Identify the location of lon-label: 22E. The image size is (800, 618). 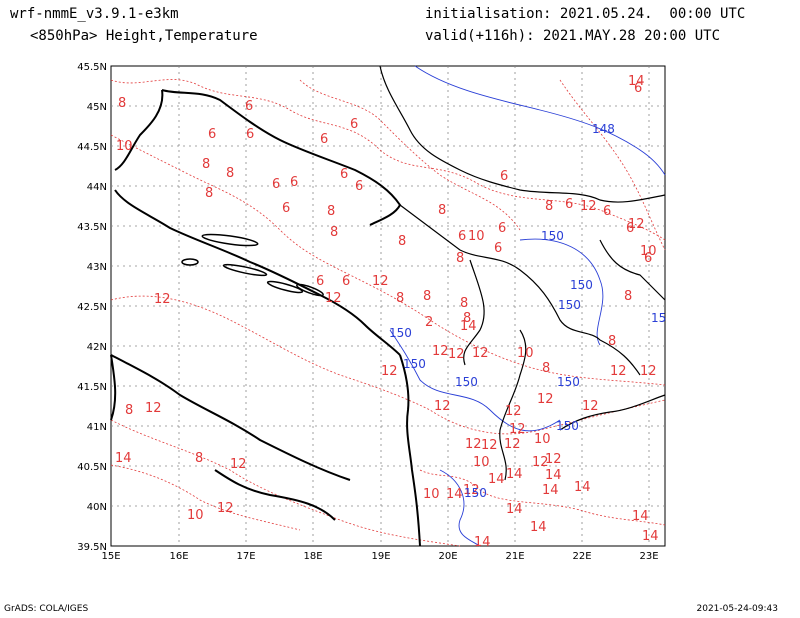
(581, 556).